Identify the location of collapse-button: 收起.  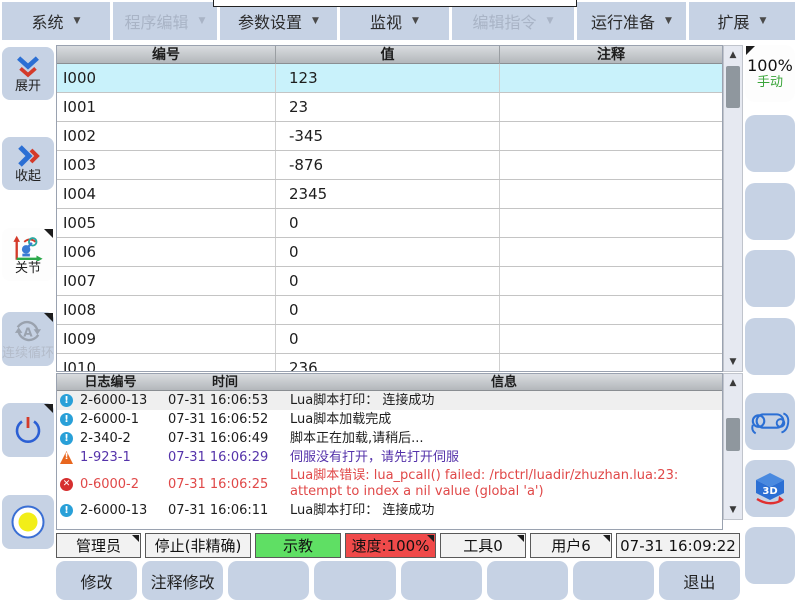
(28, 163).